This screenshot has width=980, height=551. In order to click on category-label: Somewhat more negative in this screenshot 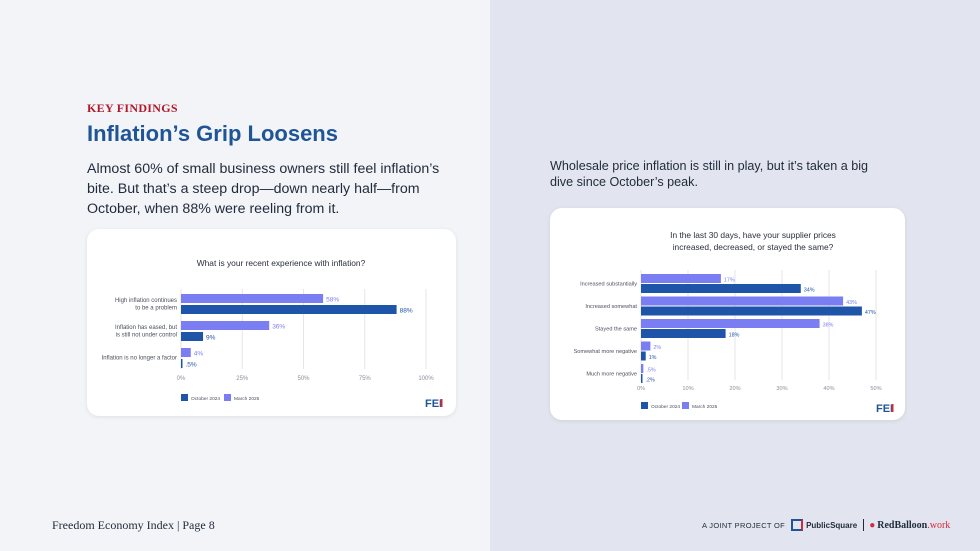, I will do `click(605, 352)`.